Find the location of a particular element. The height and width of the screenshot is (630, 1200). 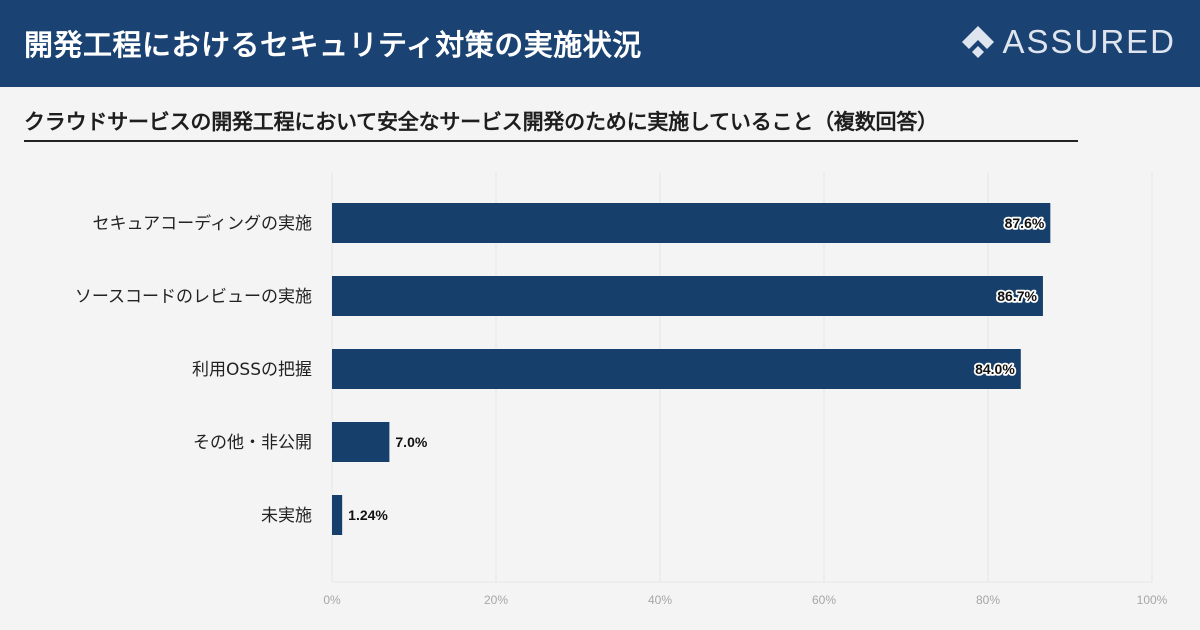

category-label: その他・非公開 is located at coordinates (252, 443).